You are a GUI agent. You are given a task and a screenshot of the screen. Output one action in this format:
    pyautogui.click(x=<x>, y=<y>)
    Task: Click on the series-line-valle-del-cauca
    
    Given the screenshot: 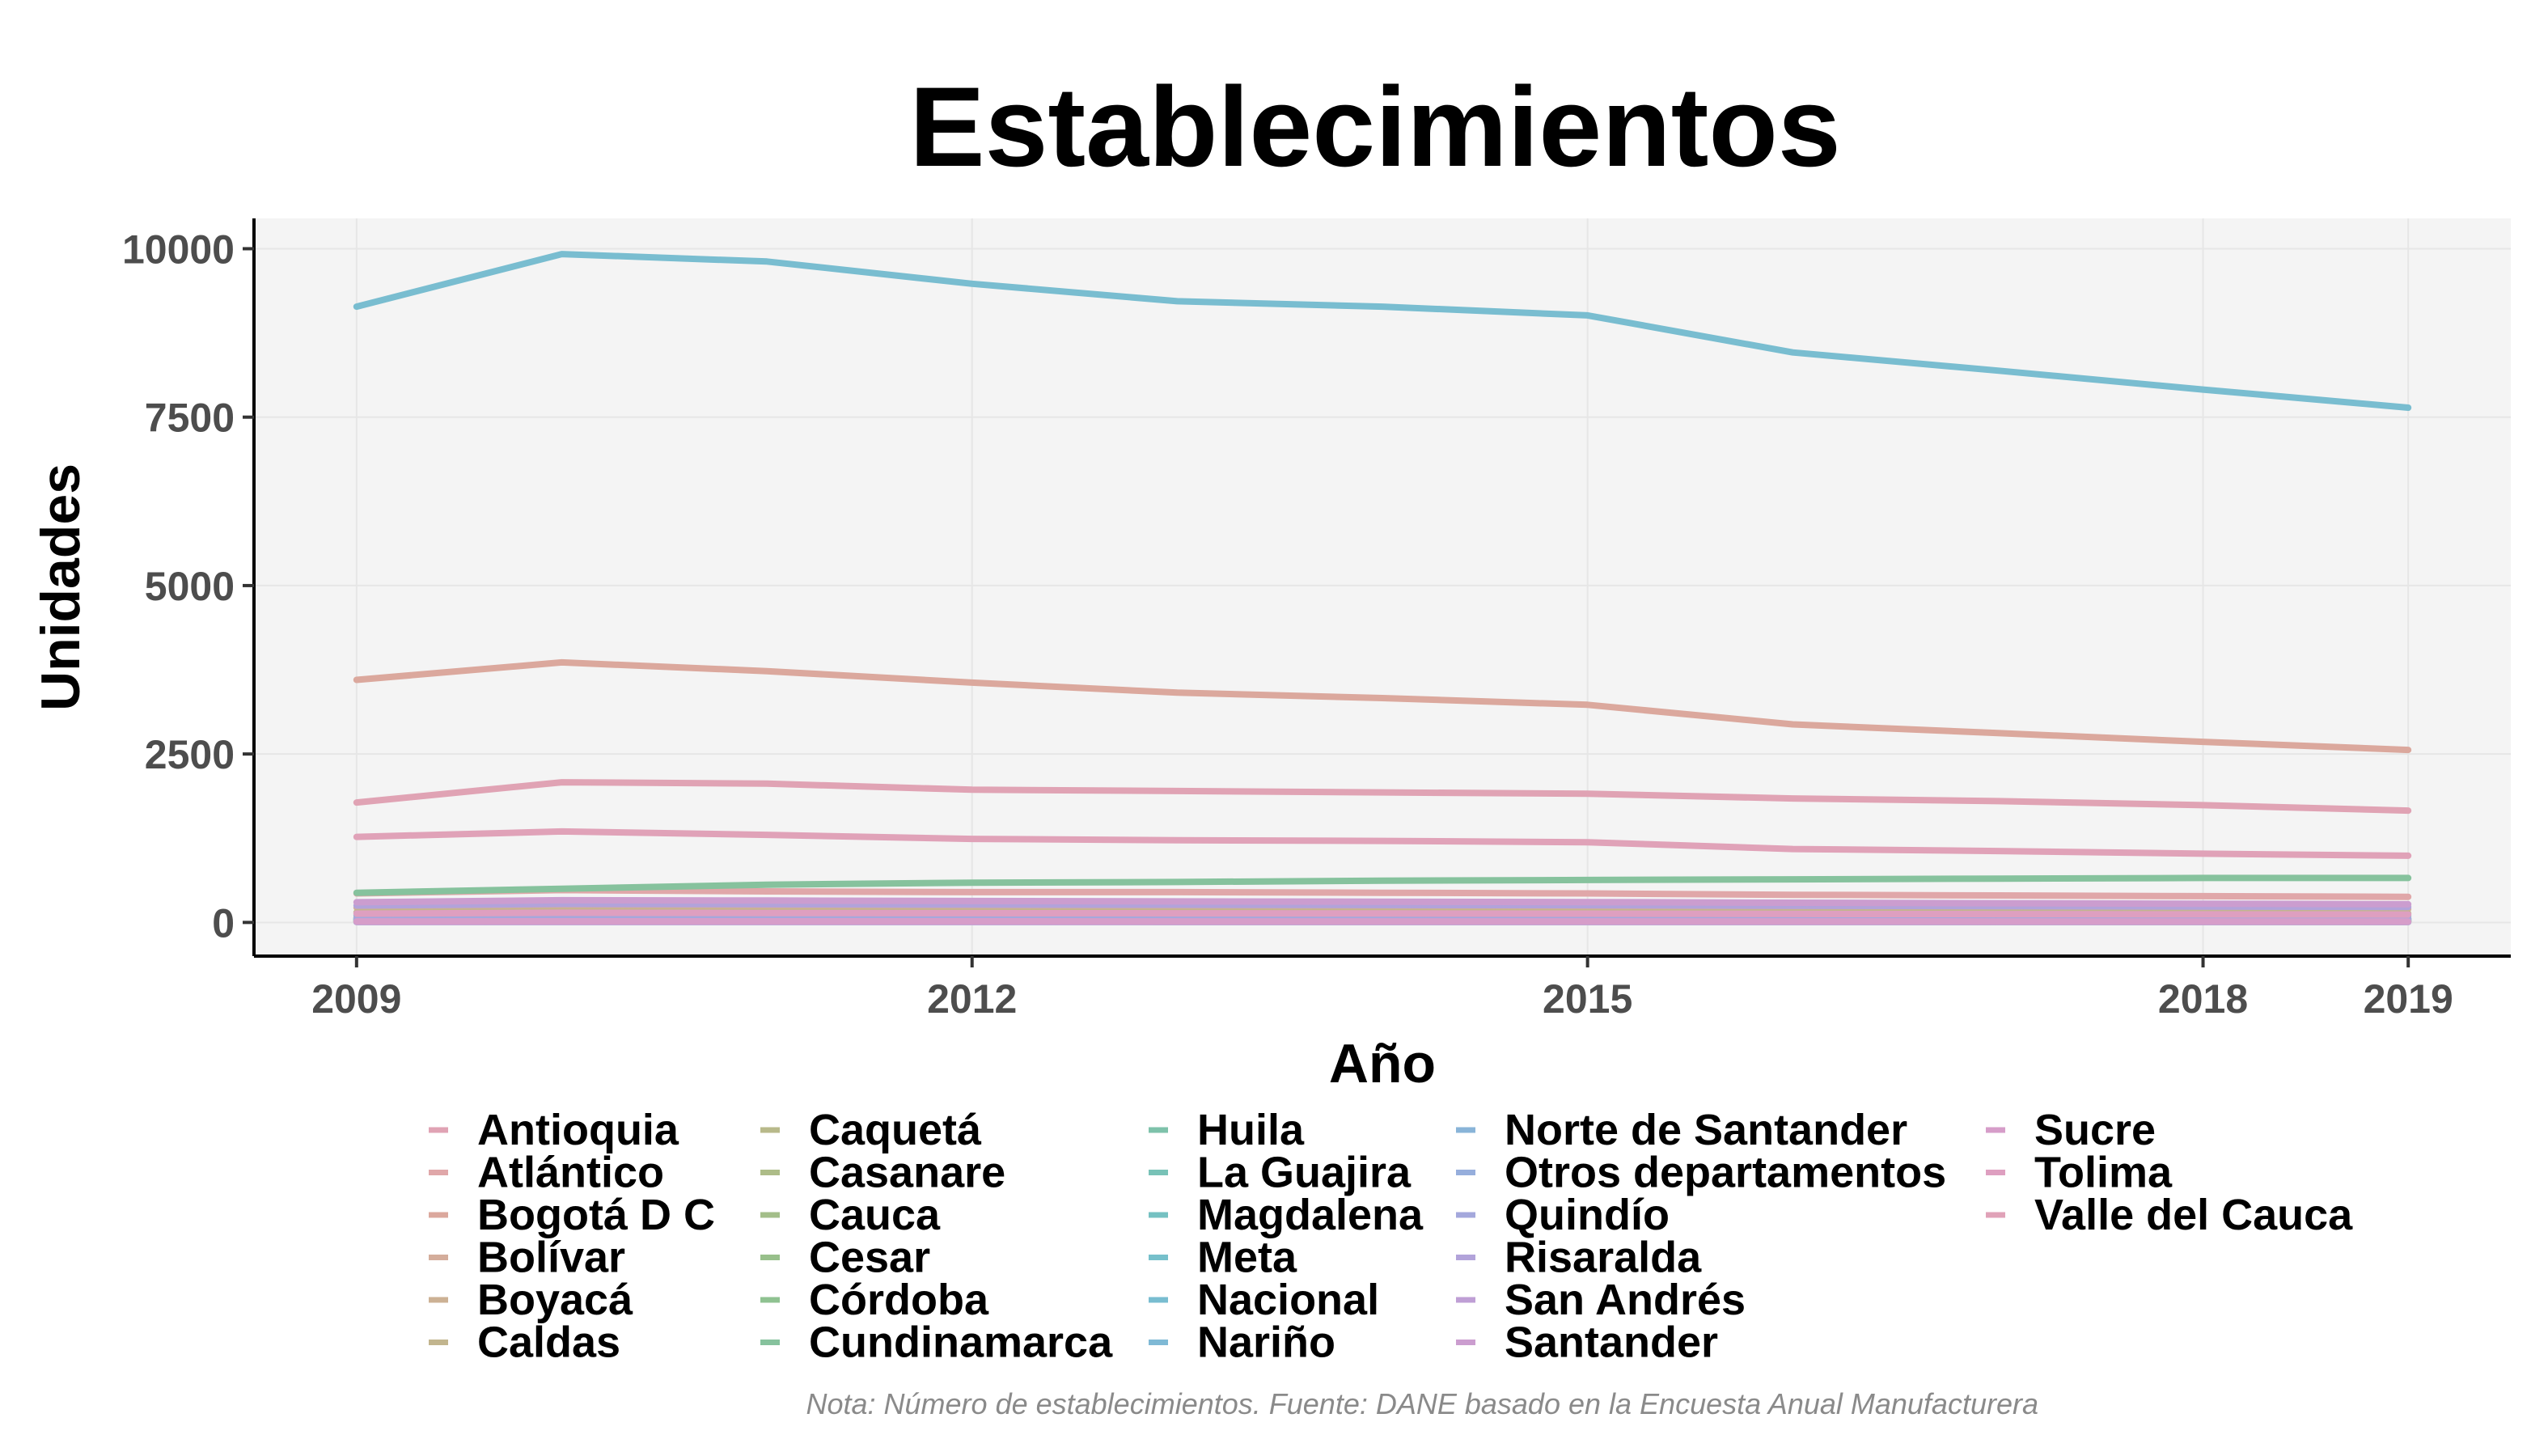 What is the action you would take?
    pyautogui.click(x=1382, y=843)
    